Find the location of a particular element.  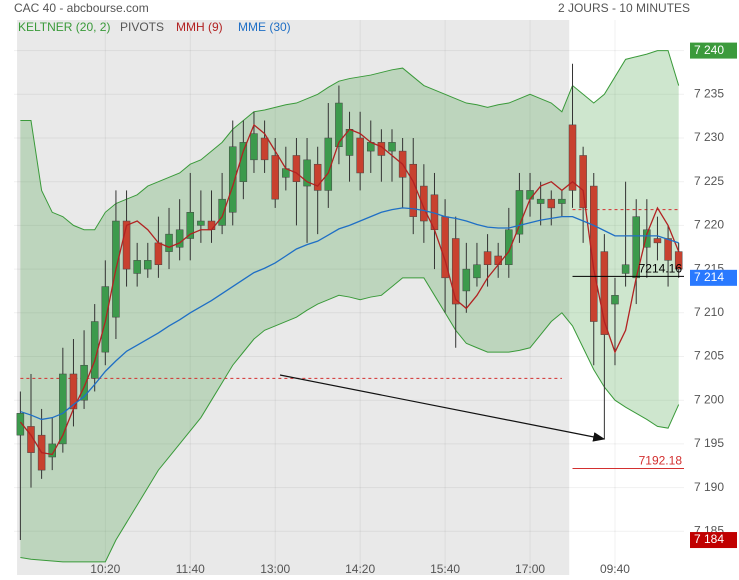

arrow is located at coordinates (442, 408).